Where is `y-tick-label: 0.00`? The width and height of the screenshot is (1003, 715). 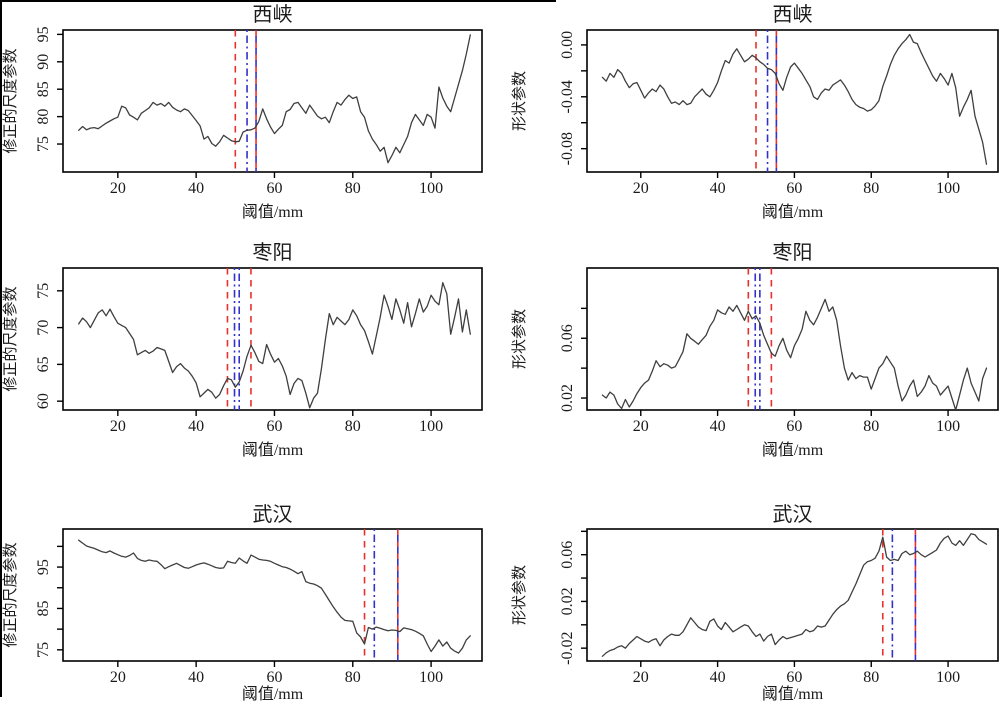 y-tick-label: 0.00 is located at coordinates (567, 45).